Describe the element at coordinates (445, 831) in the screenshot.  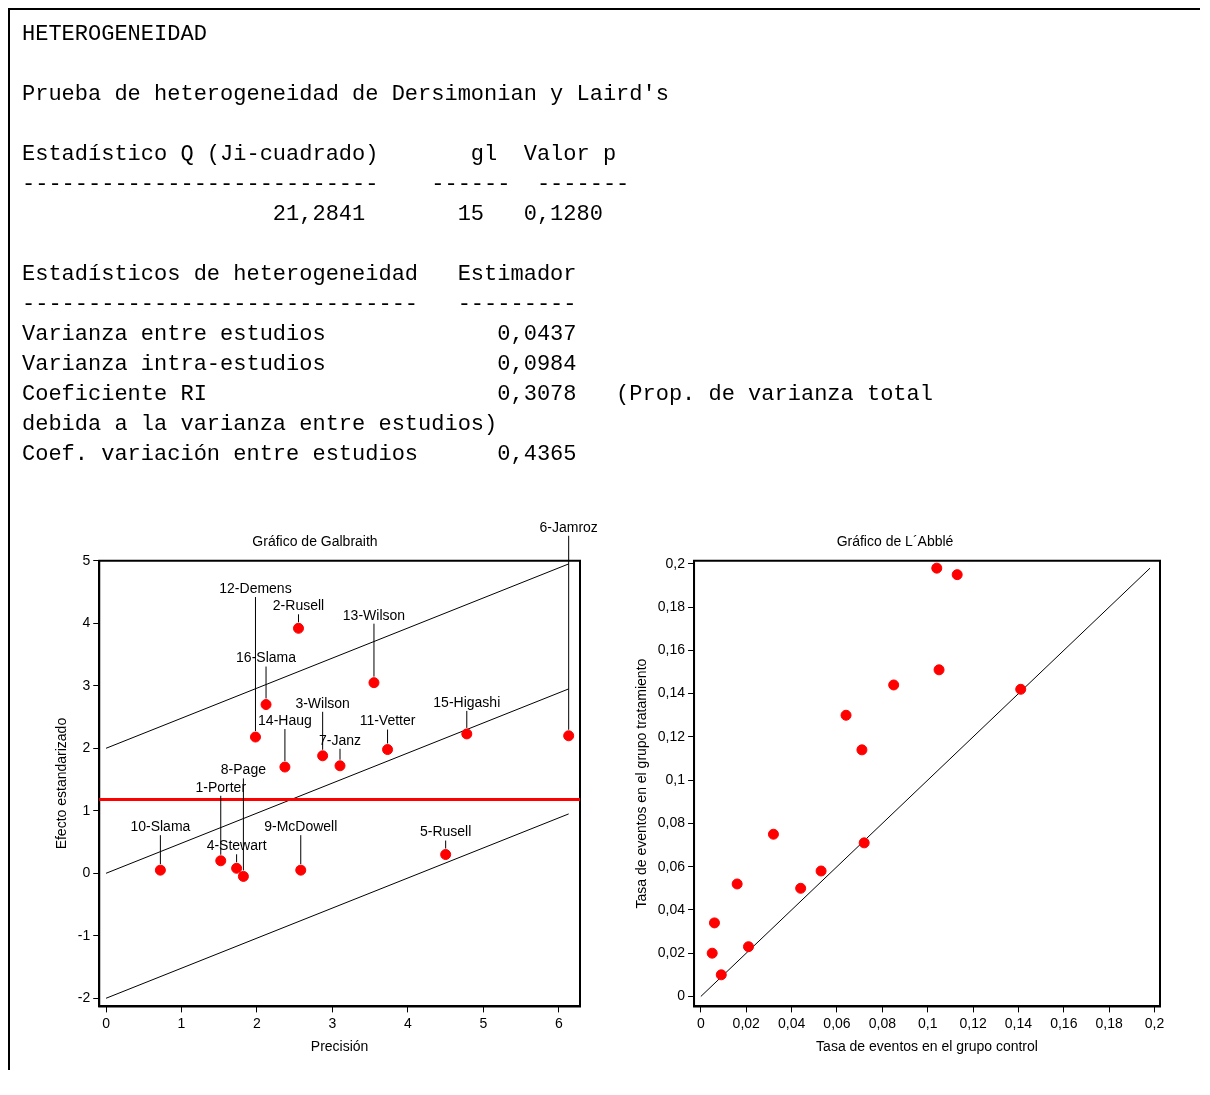
I see `annotation: 5-Rusell` at that location.